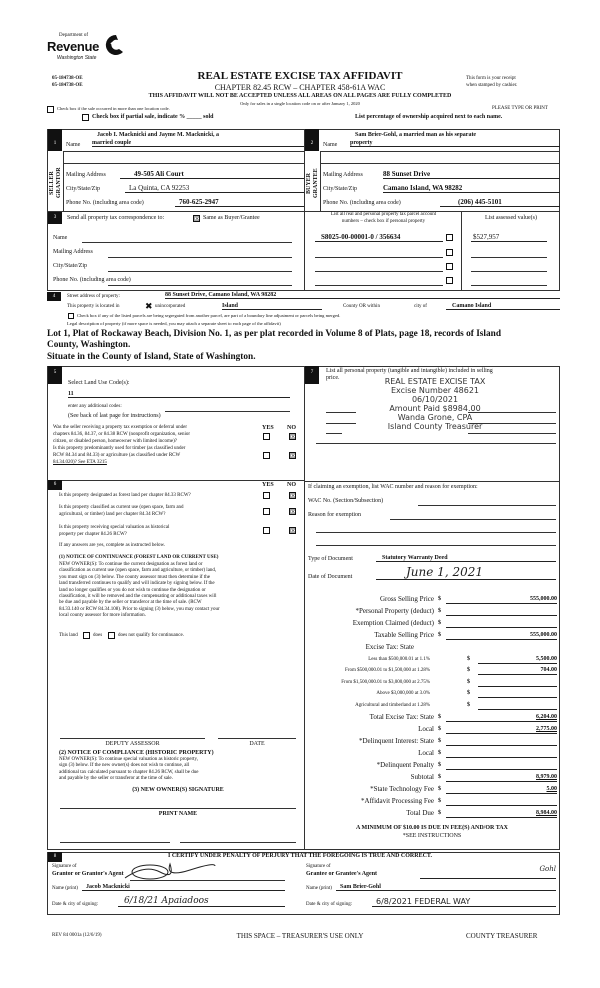  What do you see at coordinates (471, 174) in the screenshot?
I see `buyer-mail-field: 88 Sunset Drive` at bounding box center [471, 174].